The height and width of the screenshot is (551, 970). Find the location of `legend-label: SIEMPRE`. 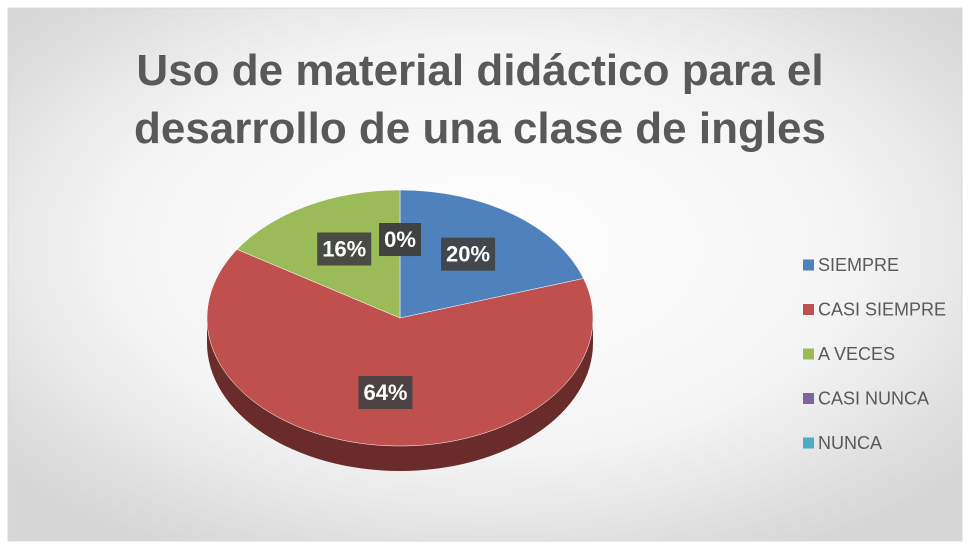

legend-label: SIEMPRE is located at coordinates (858, 265).